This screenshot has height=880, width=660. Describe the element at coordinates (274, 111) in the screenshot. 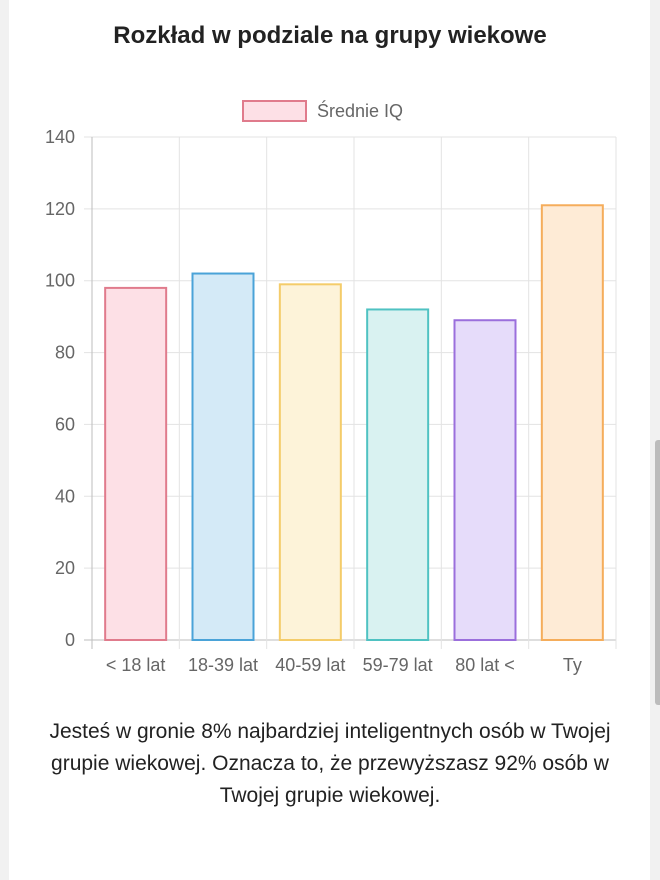

I see `legend-swatch` at that location.